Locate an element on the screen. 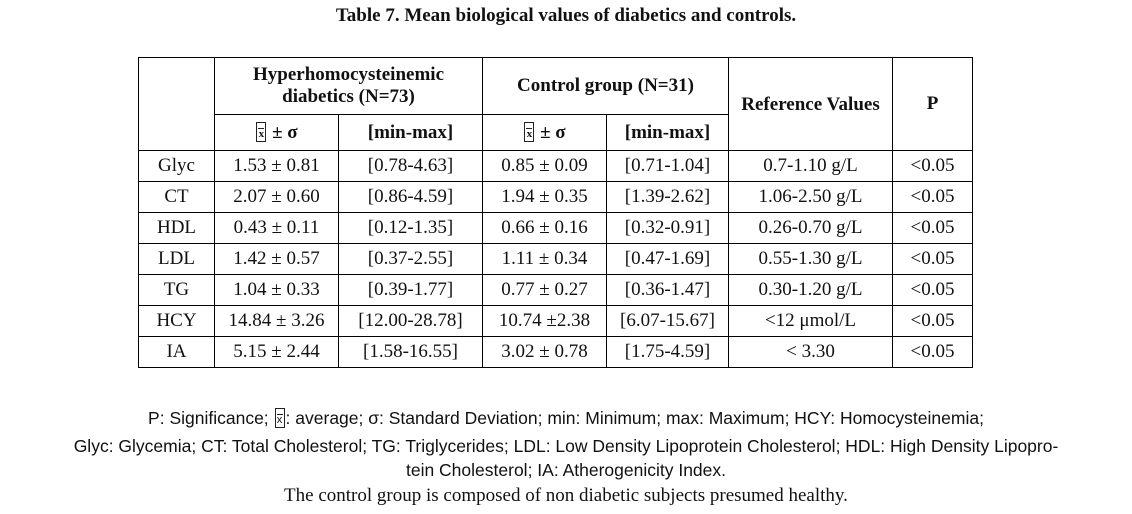  param-cell: HCY is located at coordinates (176, 321).